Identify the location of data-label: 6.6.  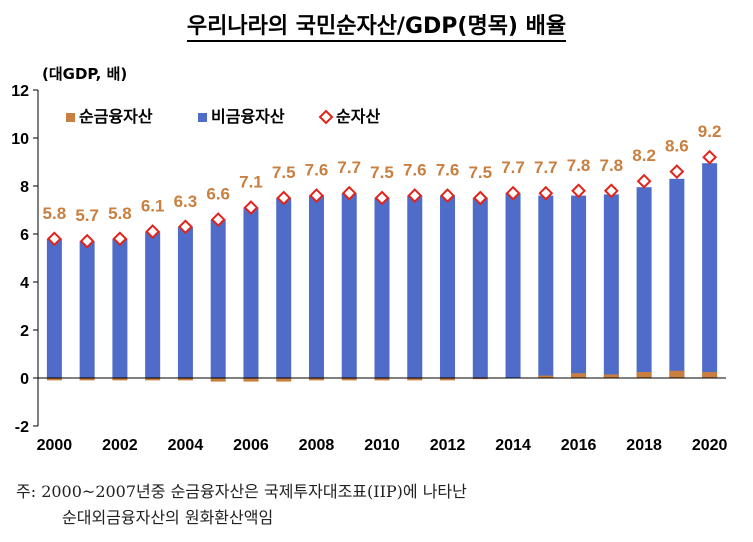
(218, 194).